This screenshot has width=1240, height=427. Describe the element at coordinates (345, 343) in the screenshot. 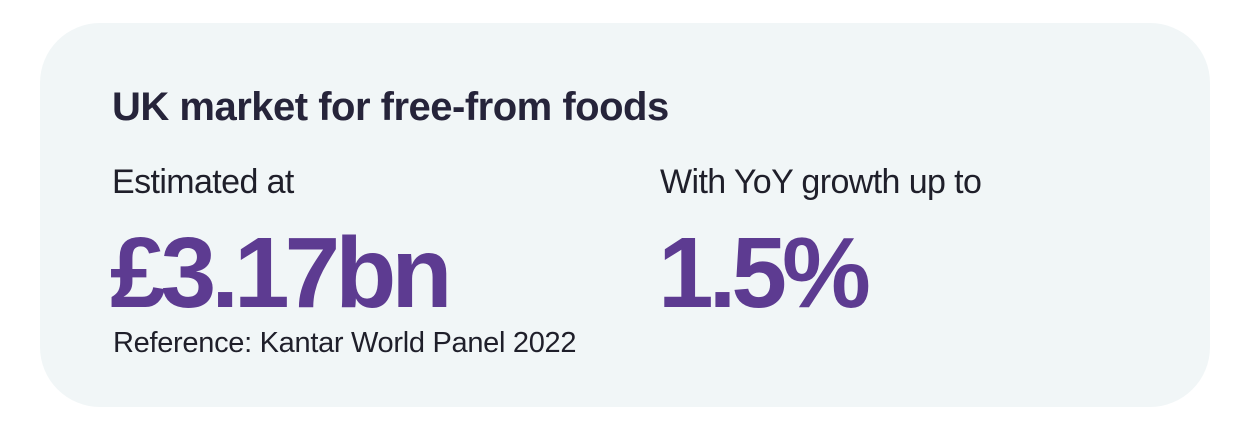

I see `reference-note: Reference: Kantar World Panel 2022` at that location.